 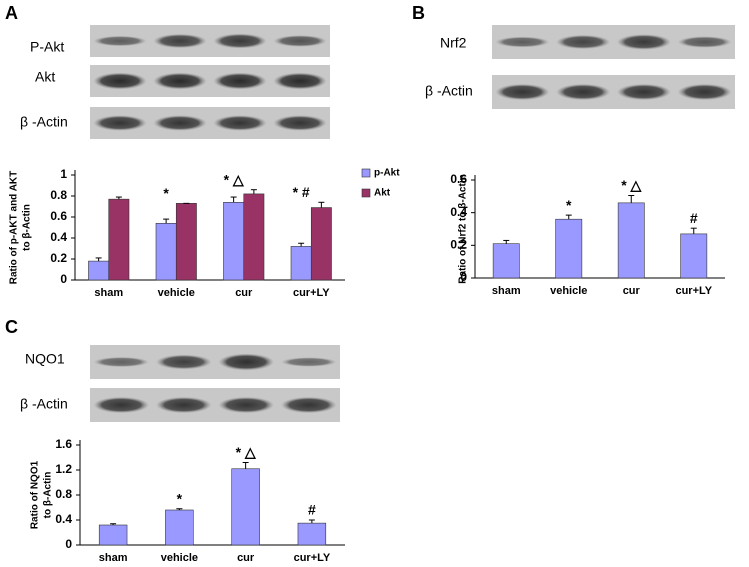 I want to click on blot-label: Nrf2, so click(x=453, y=43).